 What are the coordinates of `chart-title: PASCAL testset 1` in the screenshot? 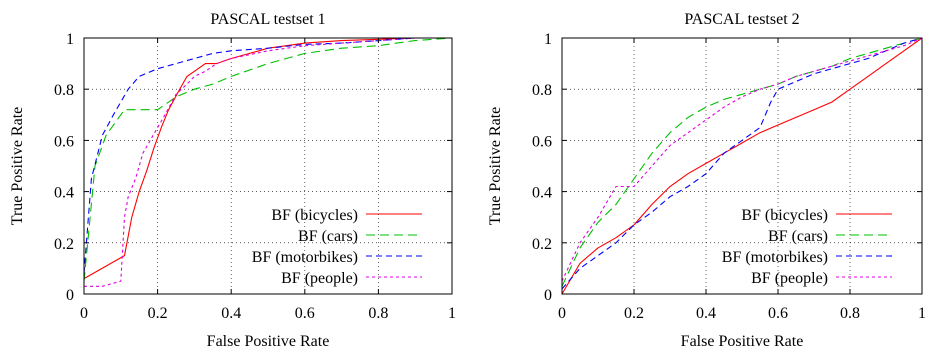 It's located at (267, 19).